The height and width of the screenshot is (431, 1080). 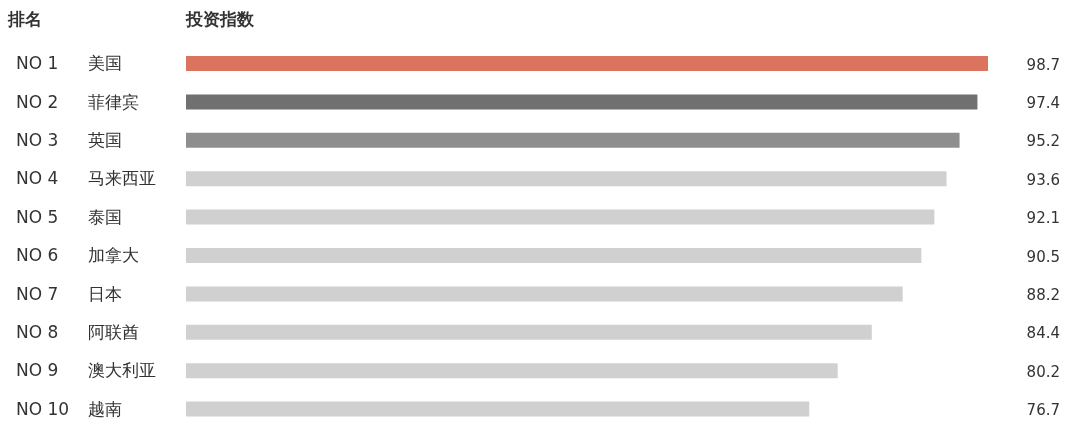 What do you see at coordinates (37, 140) in the screenshot?
I see `text: NO 3` at bounding box center [37, 140].